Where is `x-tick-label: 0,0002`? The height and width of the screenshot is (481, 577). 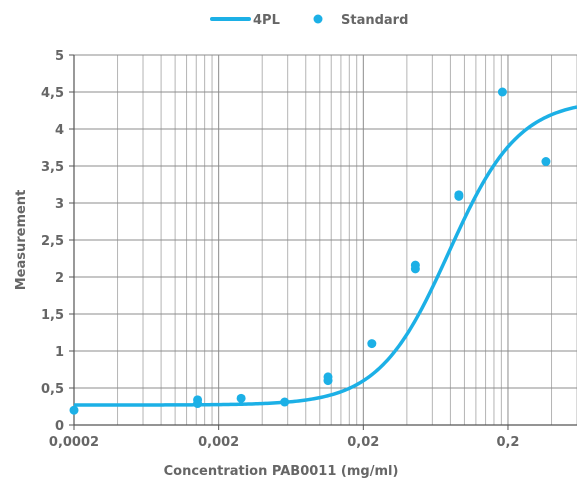
x-tick-label: 0,0002 is located at coordinates (74, 442).